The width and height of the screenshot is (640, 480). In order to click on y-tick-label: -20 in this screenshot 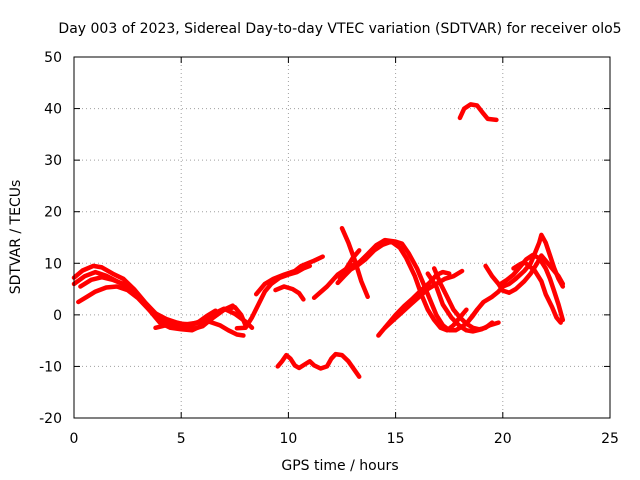, I will do `click(50, 419)`.